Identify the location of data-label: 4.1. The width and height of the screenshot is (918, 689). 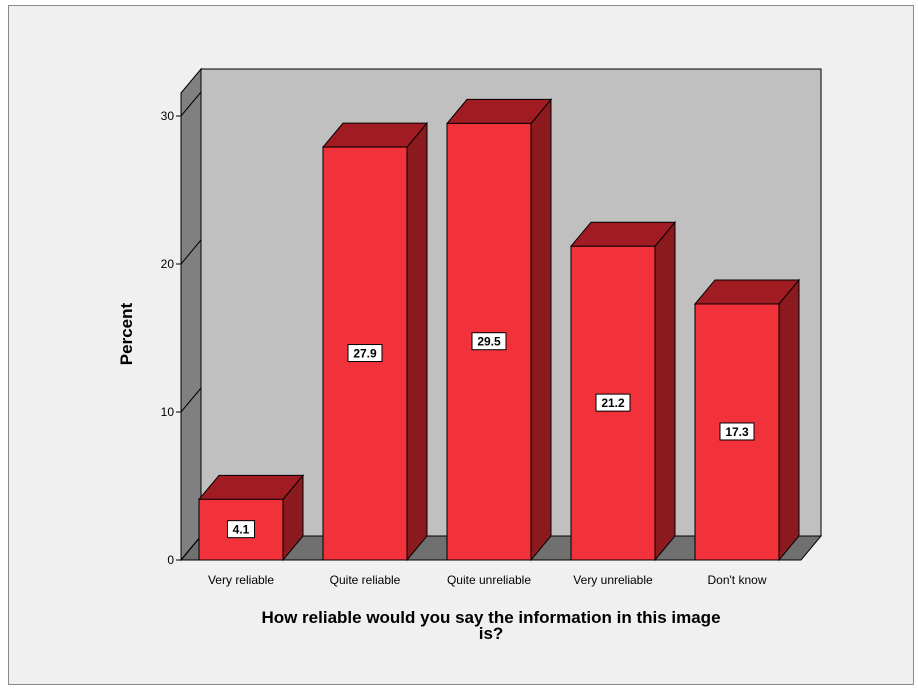
(241, 530).